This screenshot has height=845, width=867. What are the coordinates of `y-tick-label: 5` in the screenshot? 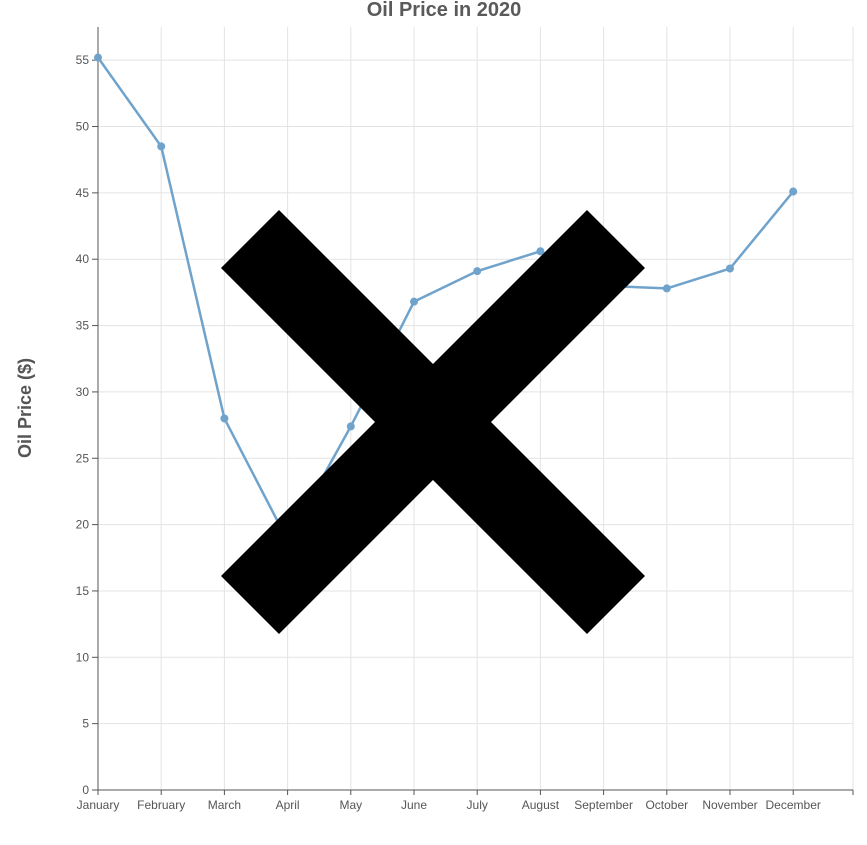 It's located at (85, 724).